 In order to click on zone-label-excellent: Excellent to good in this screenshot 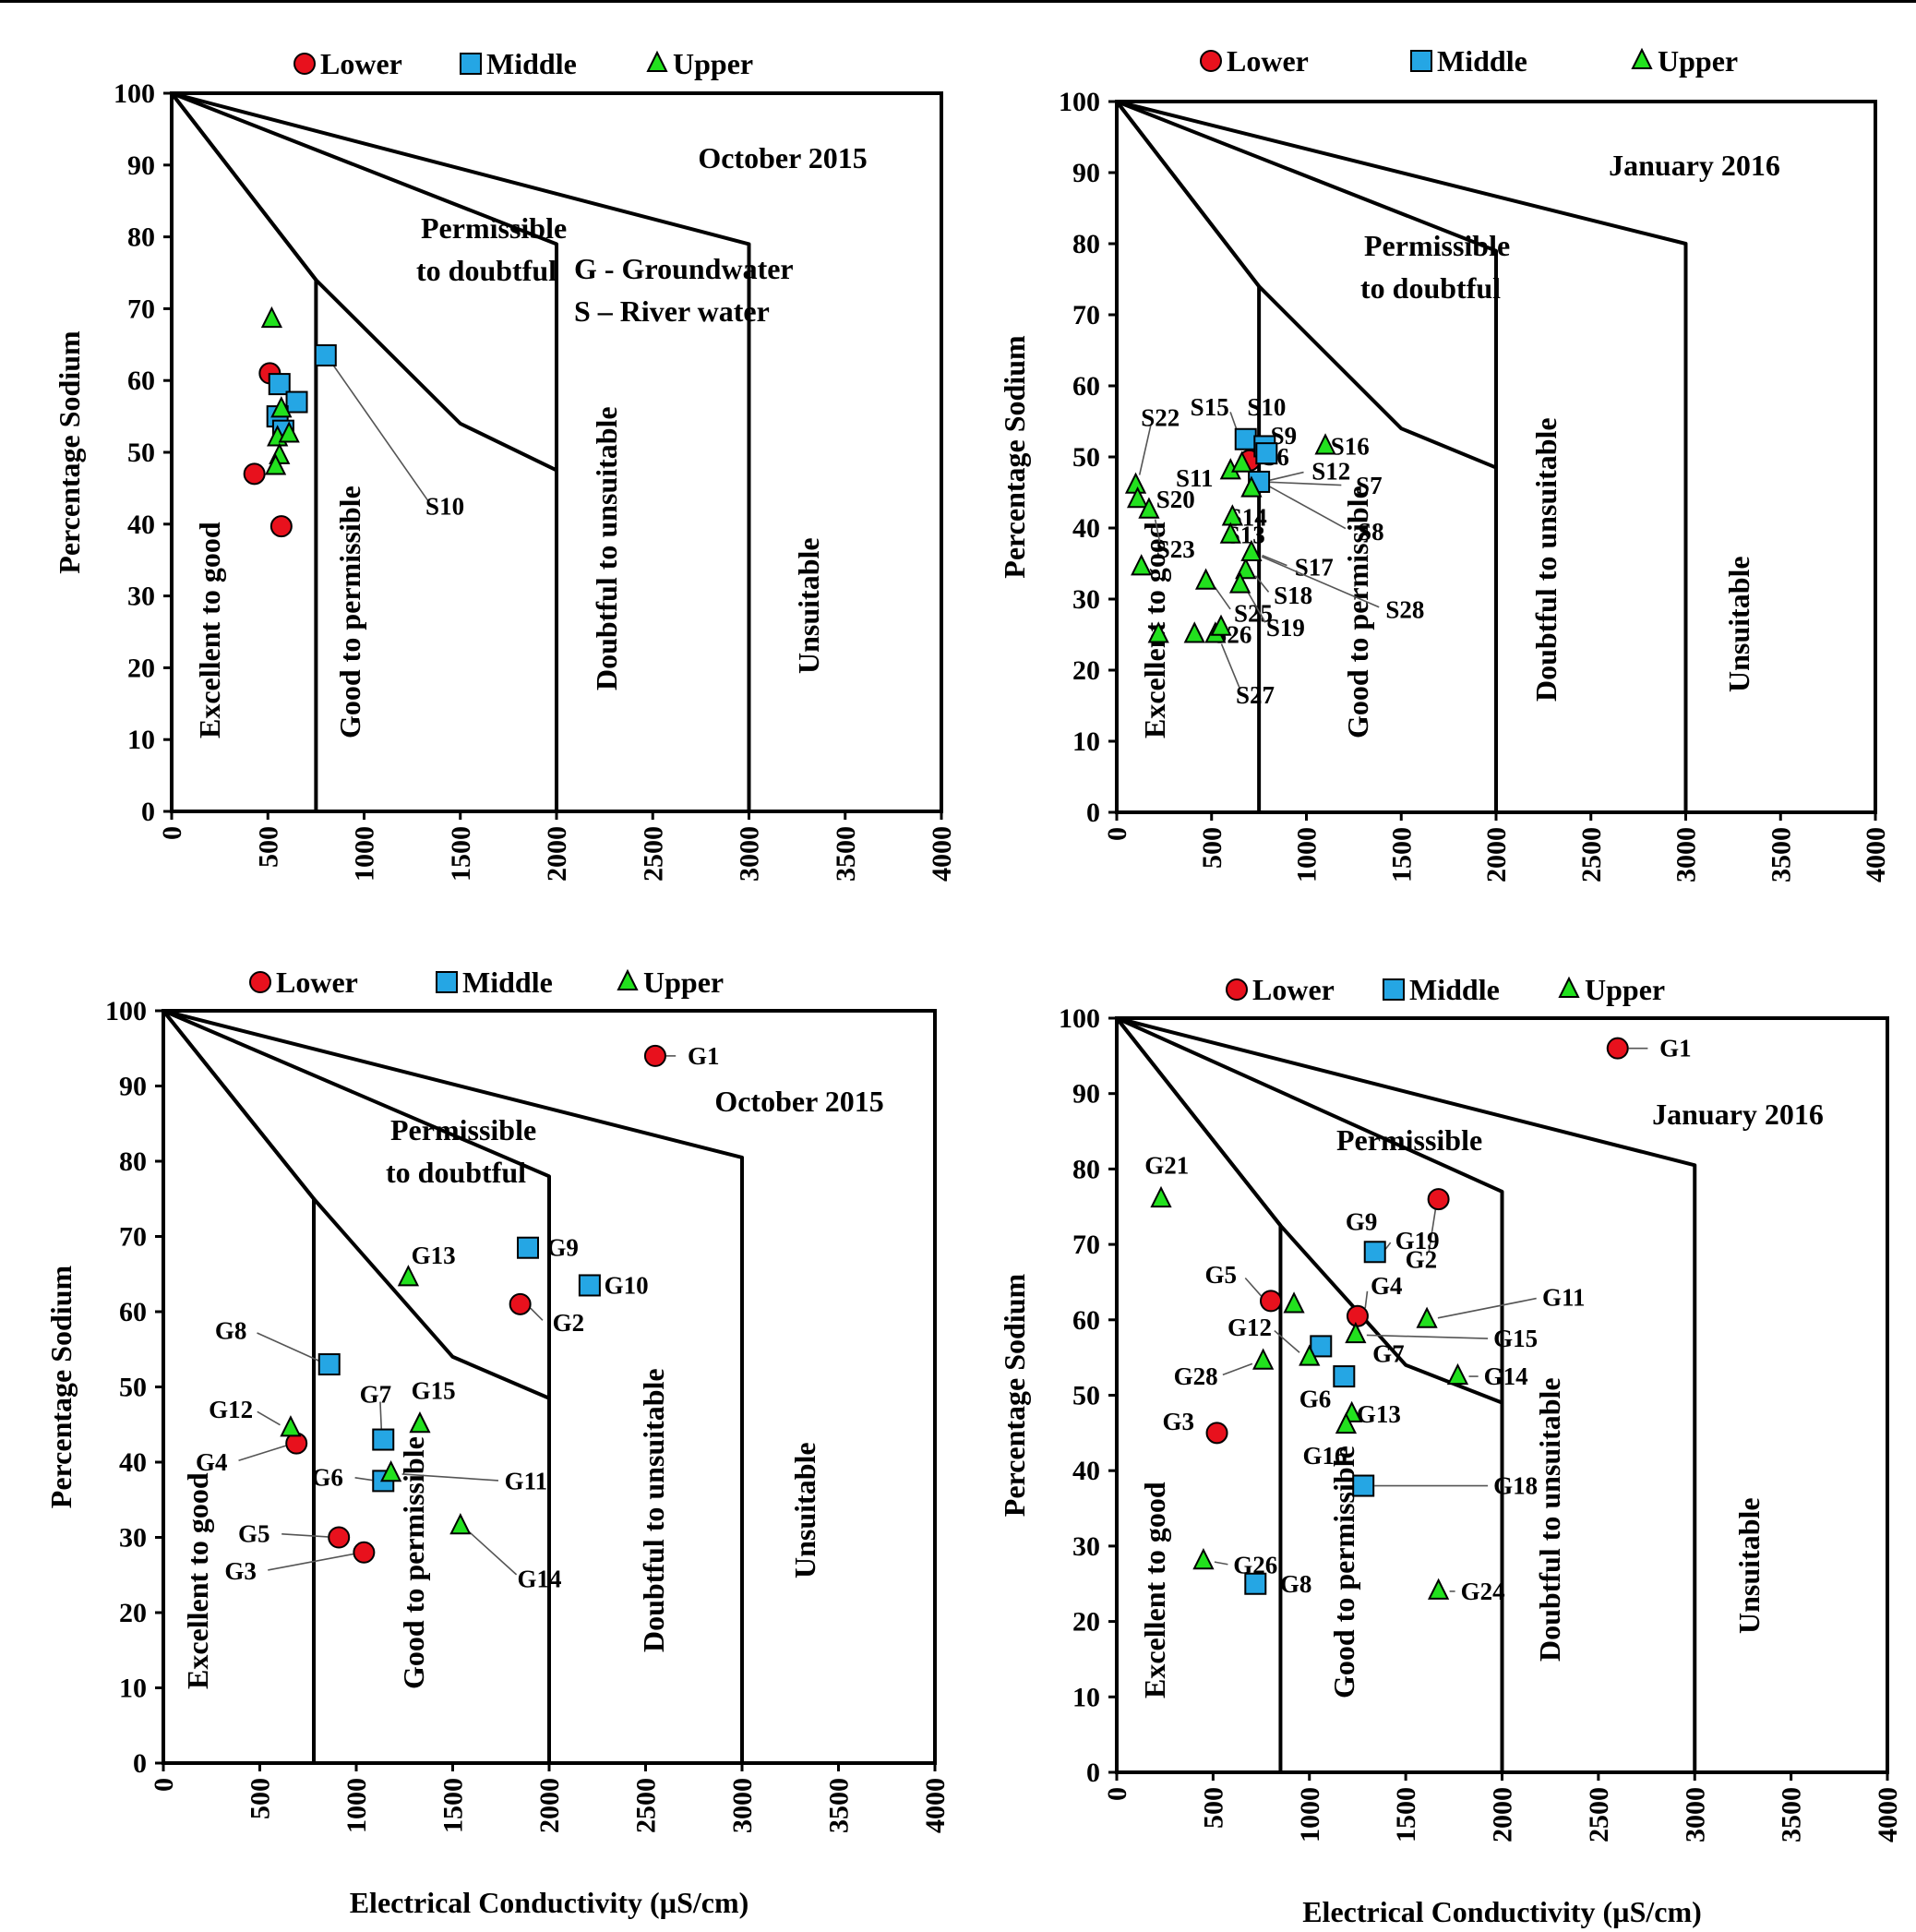, I will do `click(1154, 1590)`.